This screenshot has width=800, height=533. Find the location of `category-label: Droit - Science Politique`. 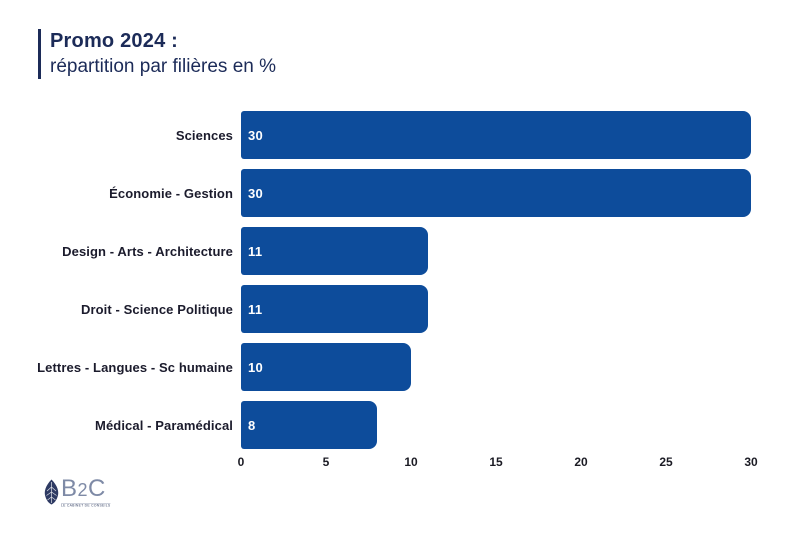

category-label: Droit - Science Politique is located at coordinates (156, 309).